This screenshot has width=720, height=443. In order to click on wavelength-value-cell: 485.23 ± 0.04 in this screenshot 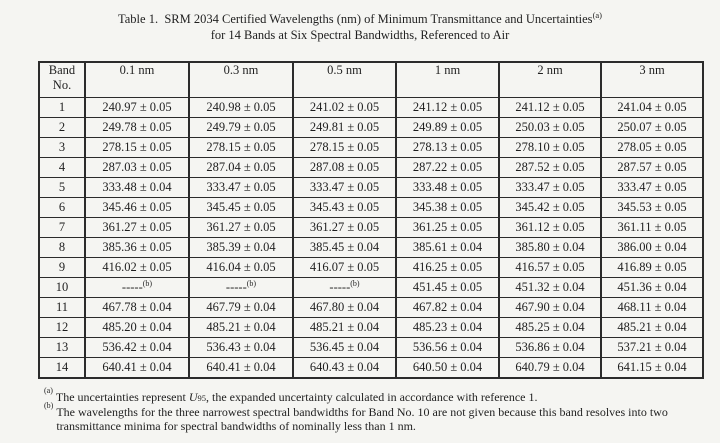, I will do `click(447, 327)`.